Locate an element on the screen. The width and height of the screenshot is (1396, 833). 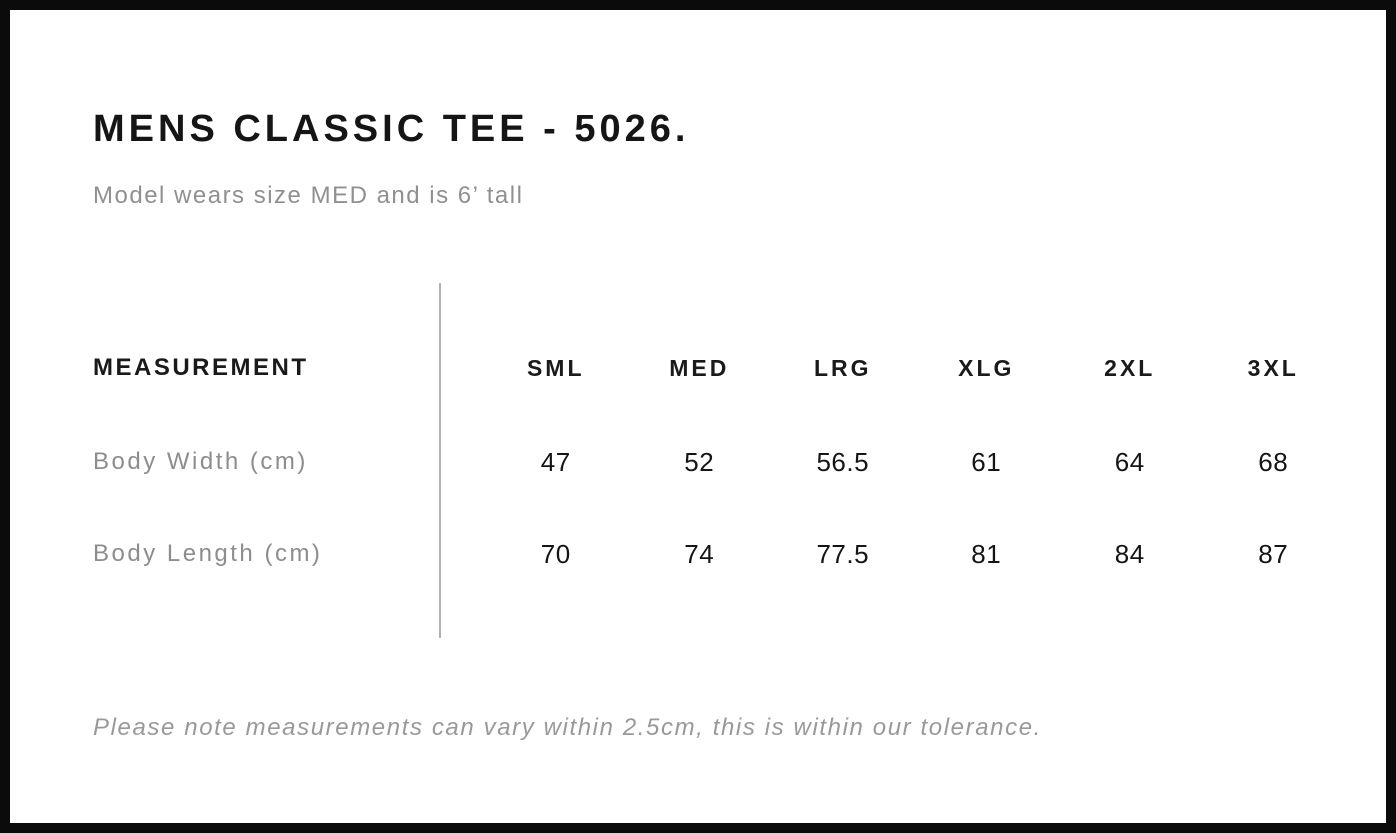
size-header-med: MED is located at coordinates (699, 367).